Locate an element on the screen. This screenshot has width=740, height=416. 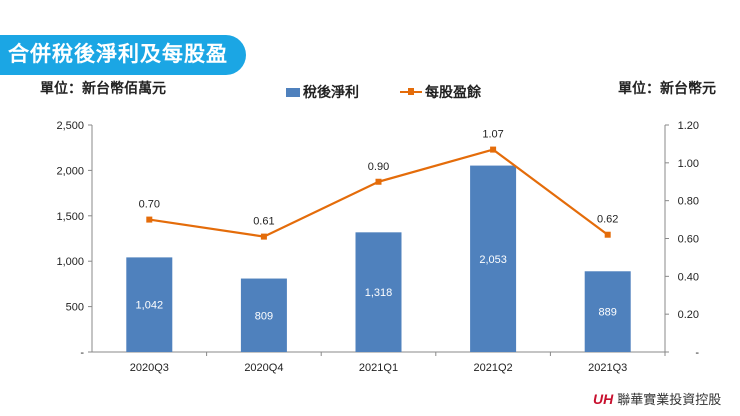
legend-bar-label: 稅後淨利 is located at coordinates (331, 92).